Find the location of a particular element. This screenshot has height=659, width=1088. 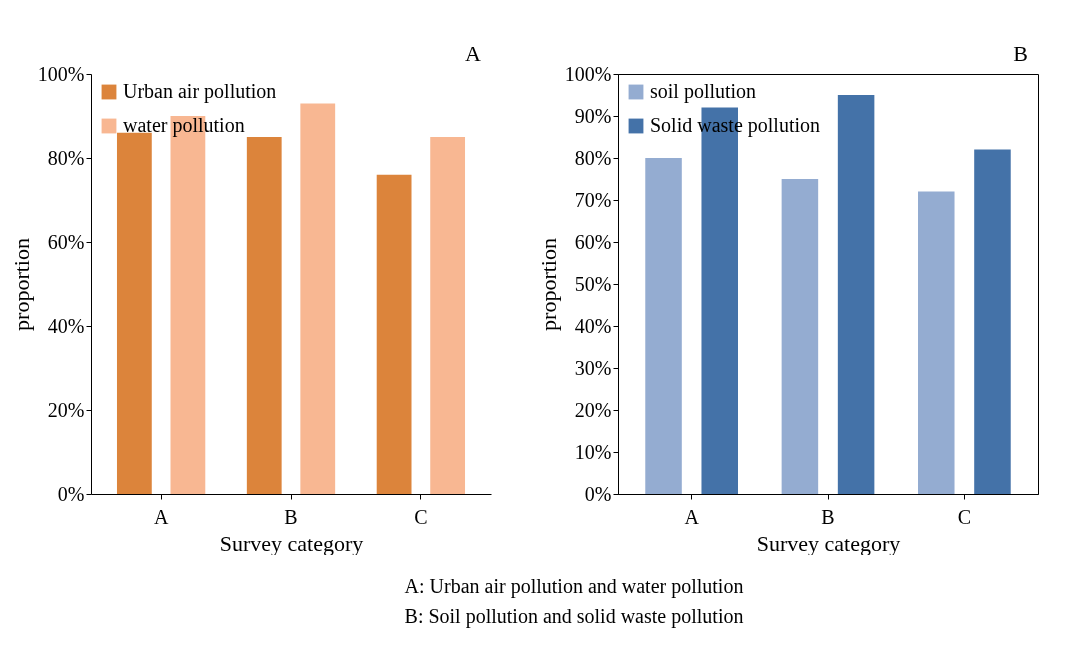

legend-label: water pollution is located at coordinates (184, 125).